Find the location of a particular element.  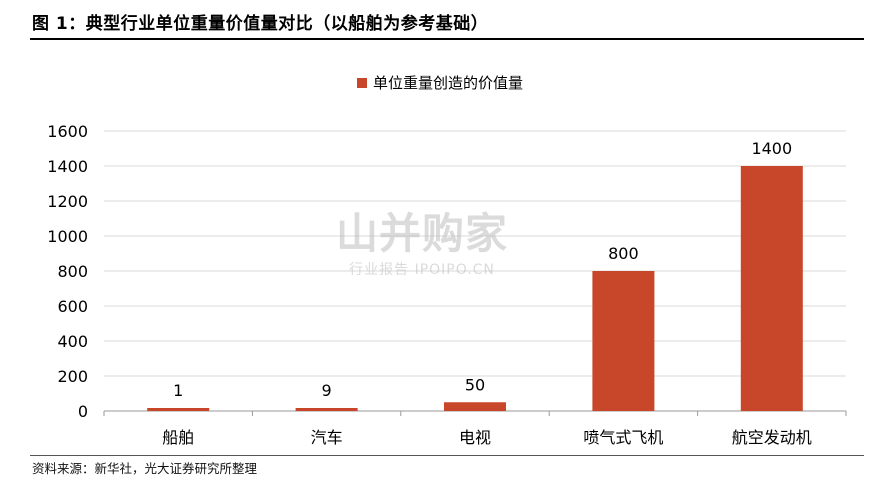

y-tick-label: 1600 is located at coordinates (67, 131).